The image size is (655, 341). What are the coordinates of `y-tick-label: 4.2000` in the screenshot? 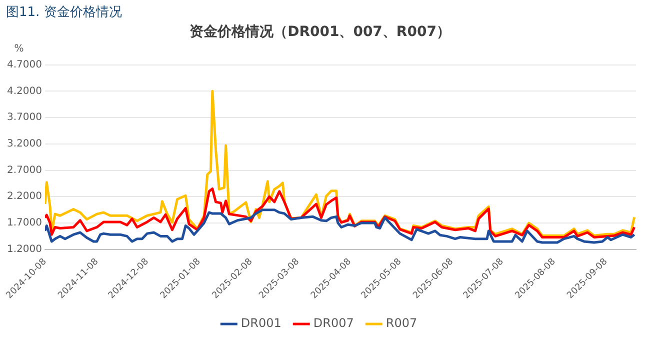 It's located at (24, 91).